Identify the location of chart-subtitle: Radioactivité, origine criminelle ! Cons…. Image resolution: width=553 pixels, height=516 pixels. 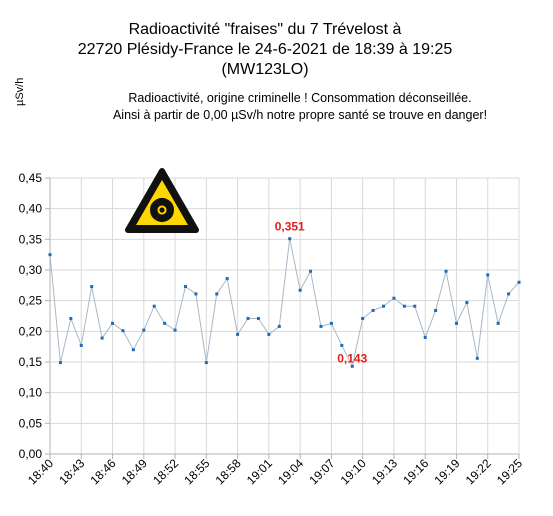
(300, 107).